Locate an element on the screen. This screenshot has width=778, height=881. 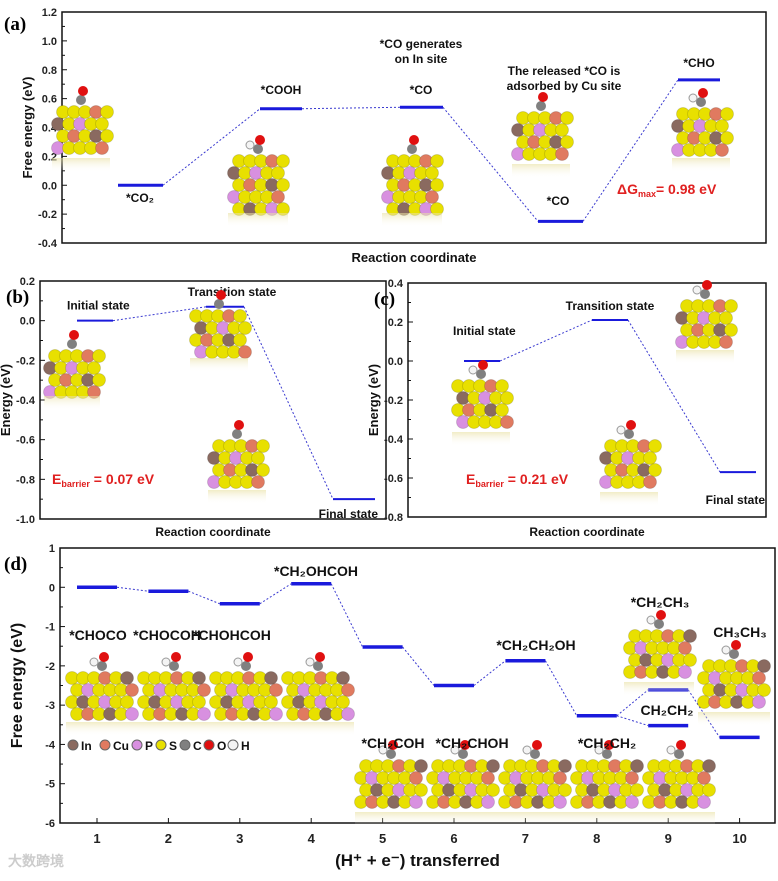
text-sub: barrier is located at coordinates (75, 484).